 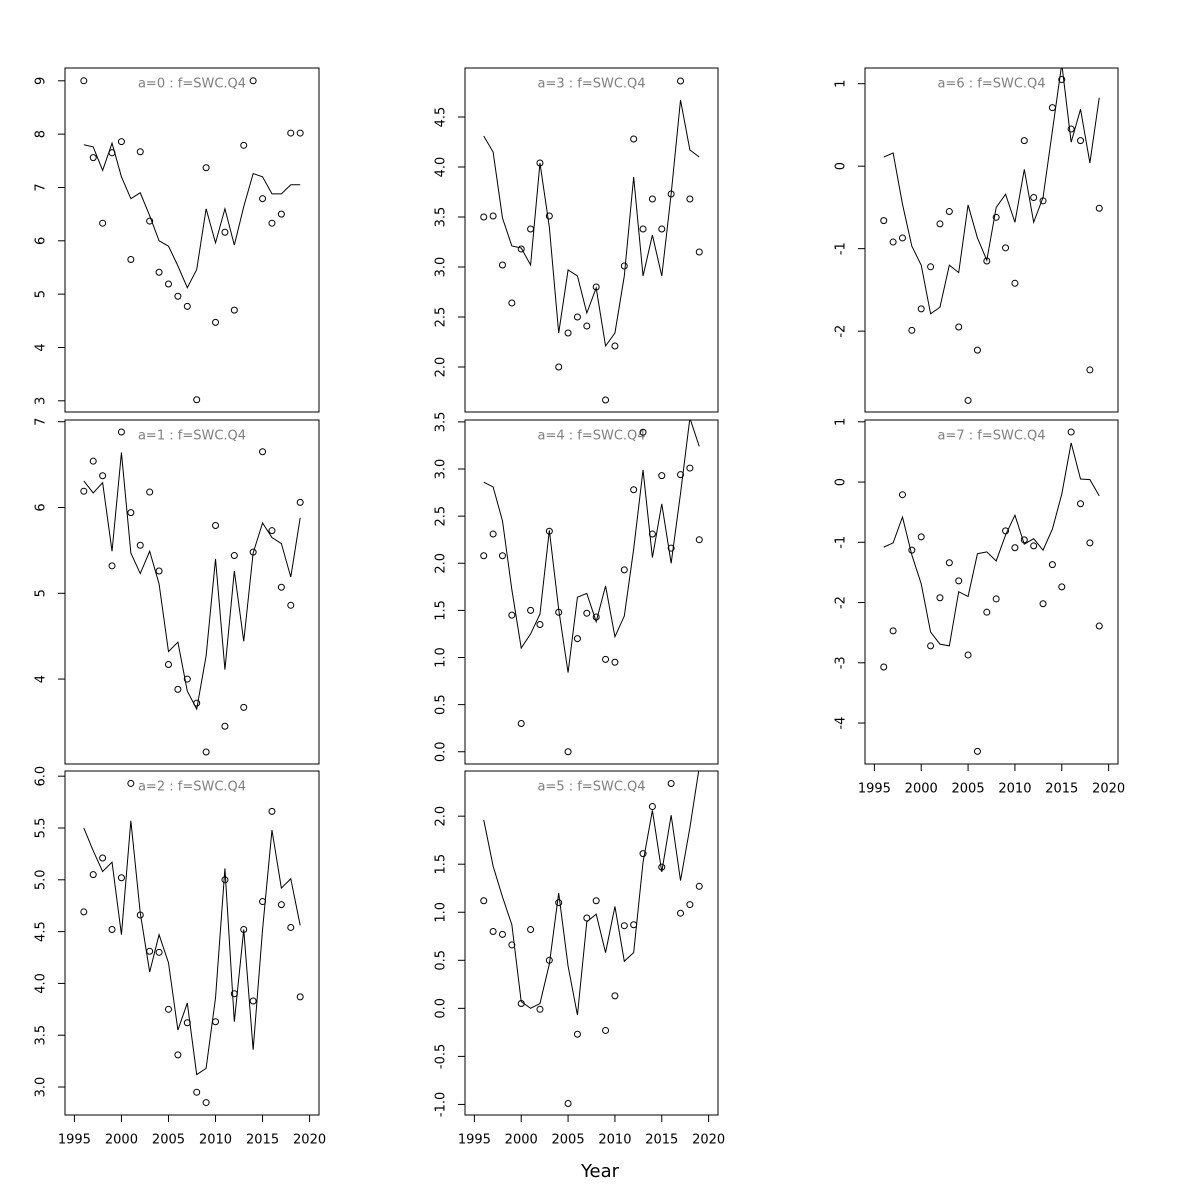 What do you see at coordinates (841, 331) in the screenshot?
I see `y-tick-label: -2` at bounding box center [841, 331].